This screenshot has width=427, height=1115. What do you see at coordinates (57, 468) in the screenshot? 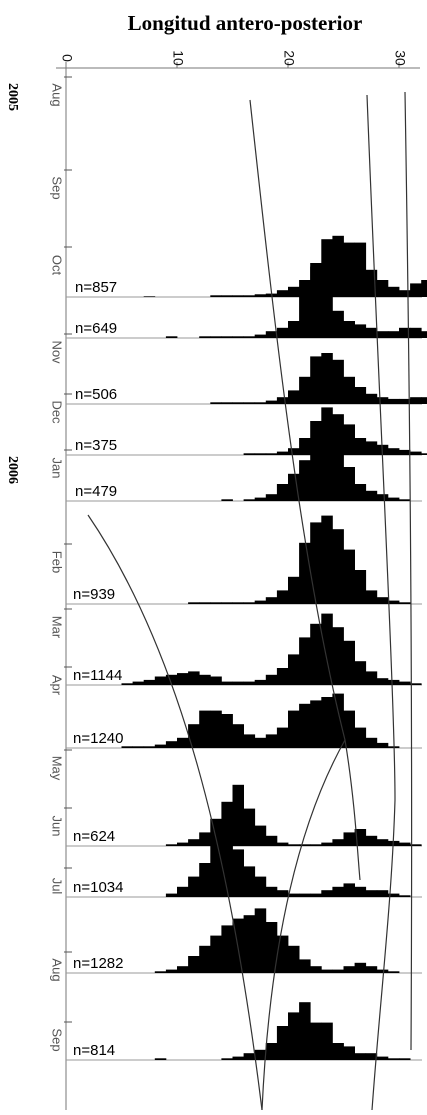
I see `month-label-5: Jan` at bounding box center [57, 468].